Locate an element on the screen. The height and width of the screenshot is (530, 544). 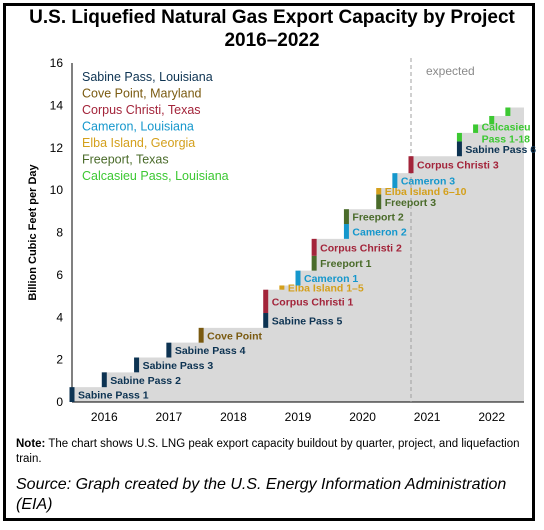
legend-entry: Cameron, Louisiana is located at coordinates (138, 127).